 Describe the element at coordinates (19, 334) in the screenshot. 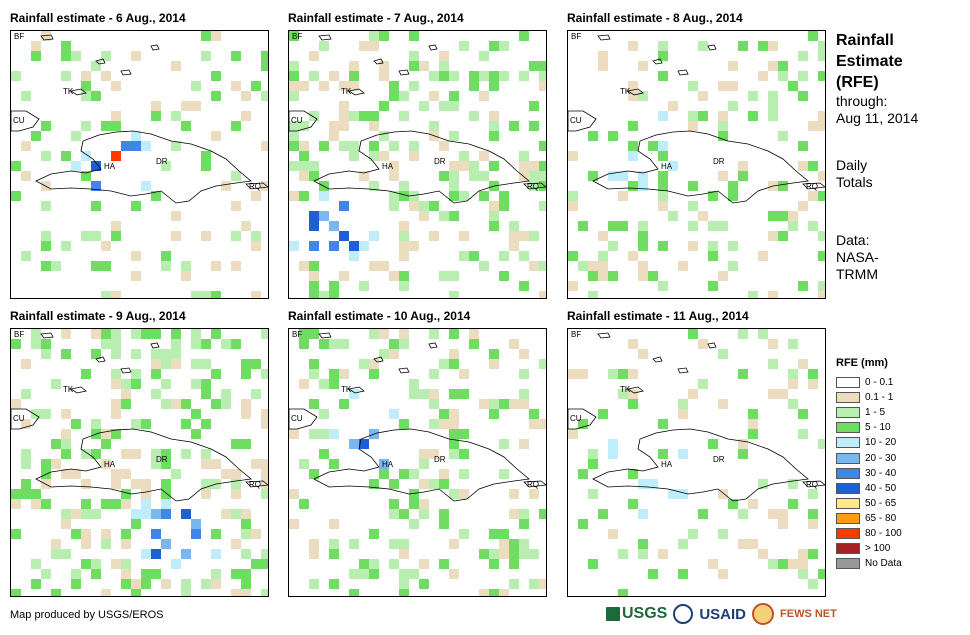

I see `map-label-bf: BF` at that location.